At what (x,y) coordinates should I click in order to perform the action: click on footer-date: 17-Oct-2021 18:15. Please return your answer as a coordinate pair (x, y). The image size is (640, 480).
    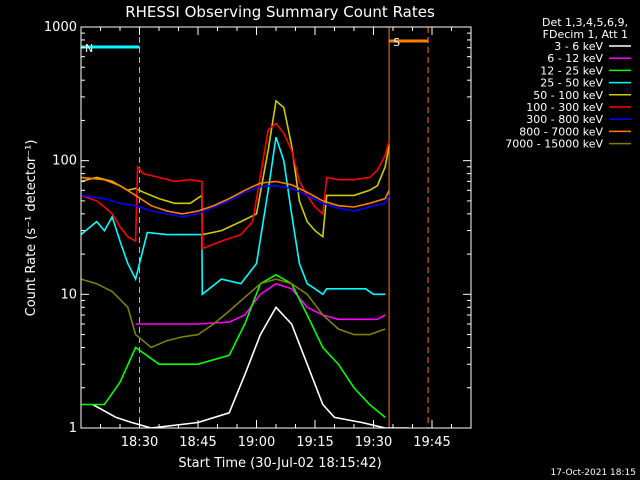
    Looking at the image, I should click on (593, 473).